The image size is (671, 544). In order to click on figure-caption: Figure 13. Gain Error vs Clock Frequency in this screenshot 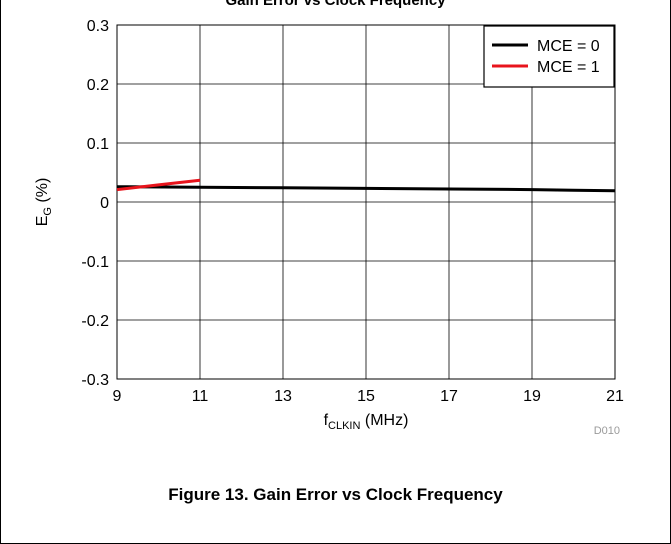, I will do `click(335, 494)`.